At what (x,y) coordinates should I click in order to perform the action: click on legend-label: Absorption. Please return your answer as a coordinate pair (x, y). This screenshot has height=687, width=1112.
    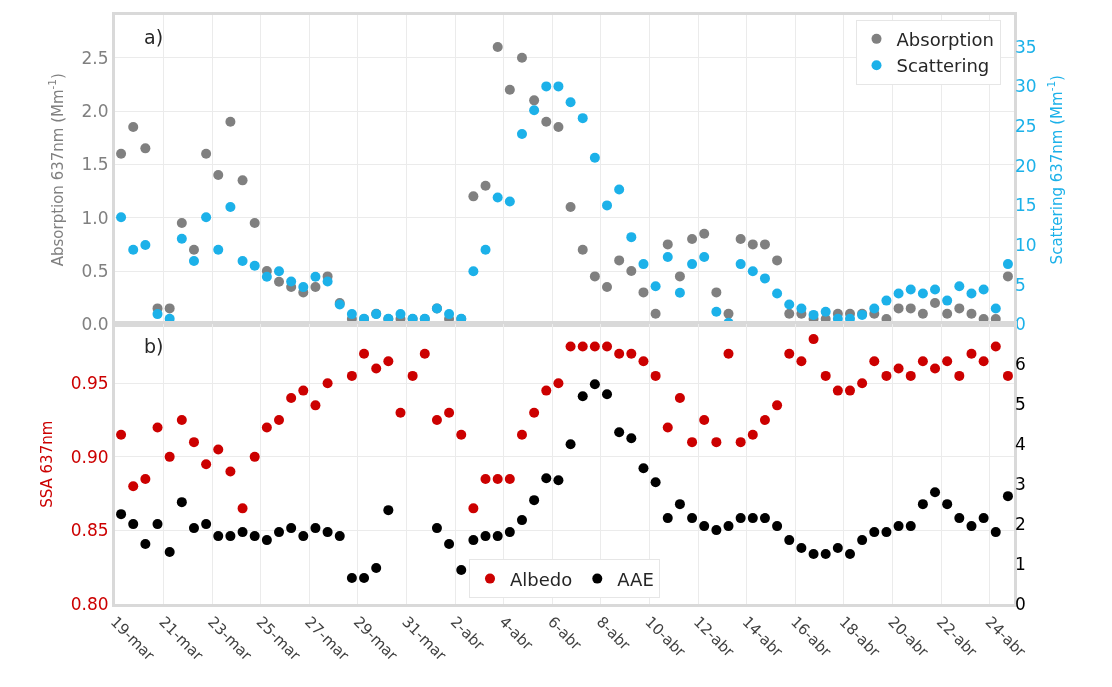
    Looking at the image, I should click on (945, 39).